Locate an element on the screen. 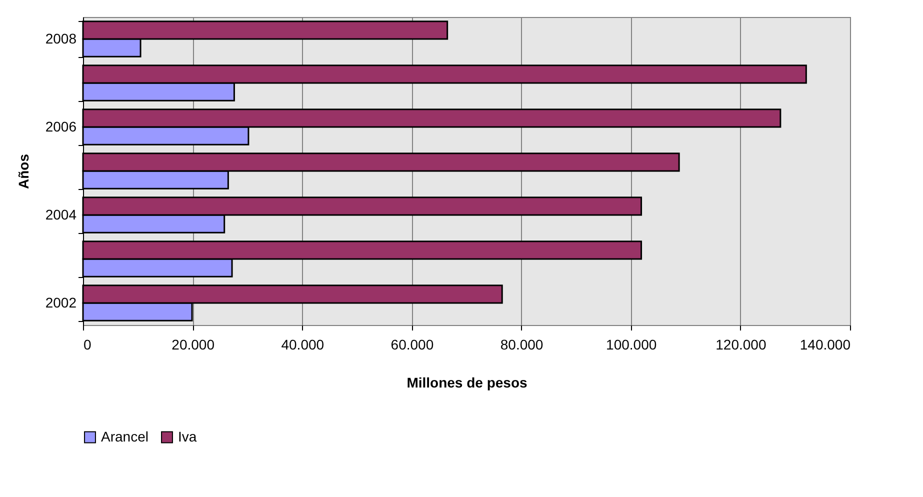  x-tick-label: 40.000 is located at coordinates (302, 344).